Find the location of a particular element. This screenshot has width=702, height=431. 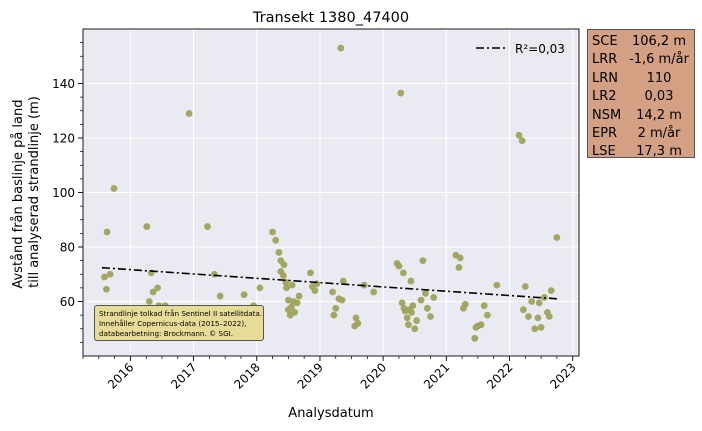

y-axis: 60 80 100 120 140 is located at coordinates (67, 192).